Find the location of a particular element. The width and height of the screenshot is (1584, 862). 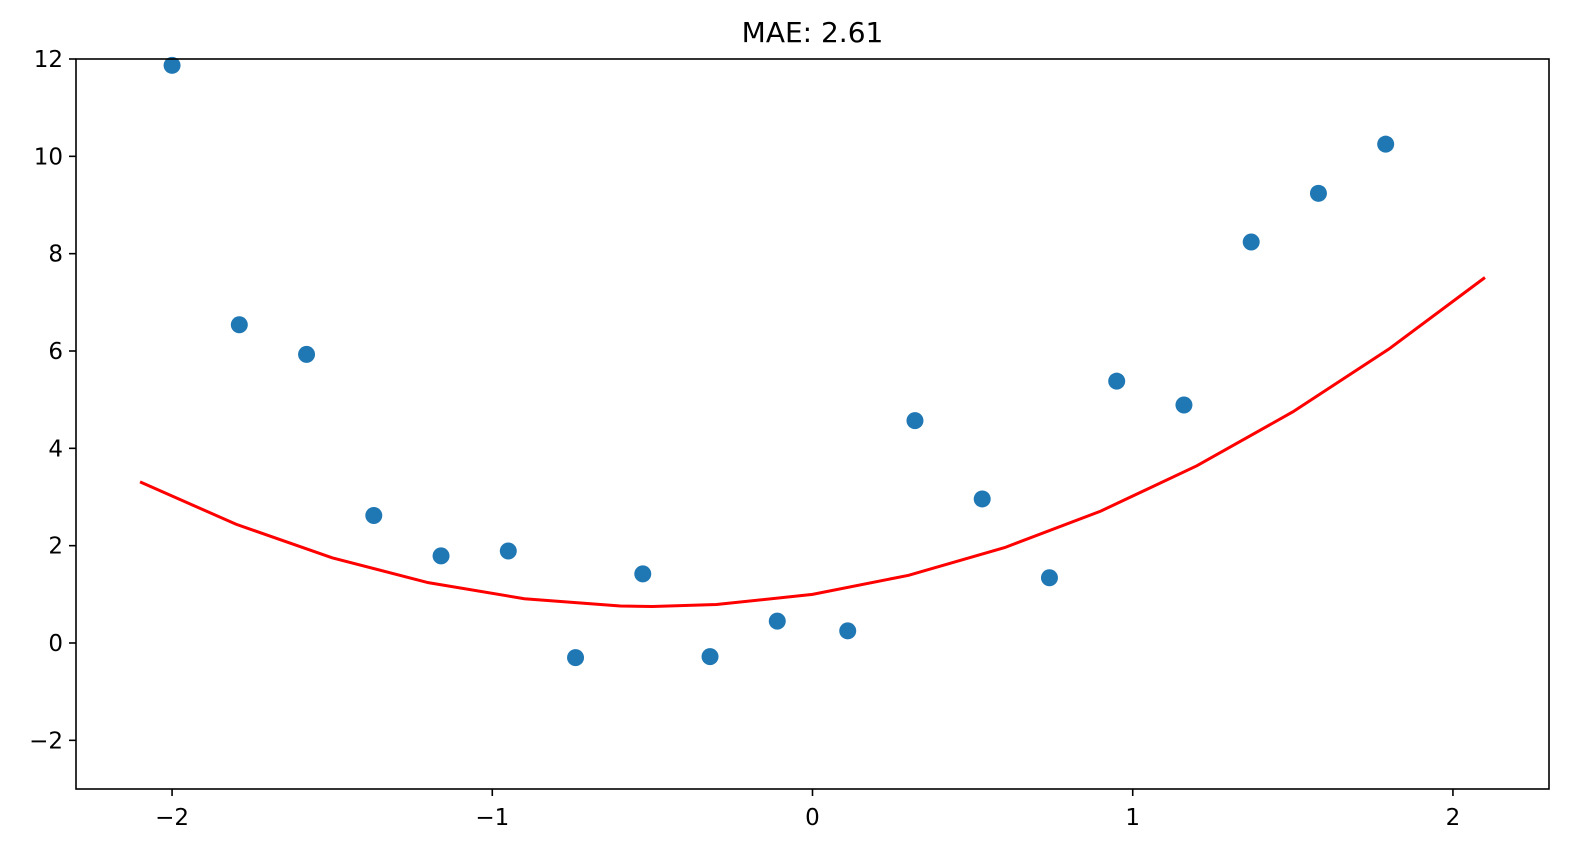

y-tick-label: 4 is located at coordinates (55, 449).